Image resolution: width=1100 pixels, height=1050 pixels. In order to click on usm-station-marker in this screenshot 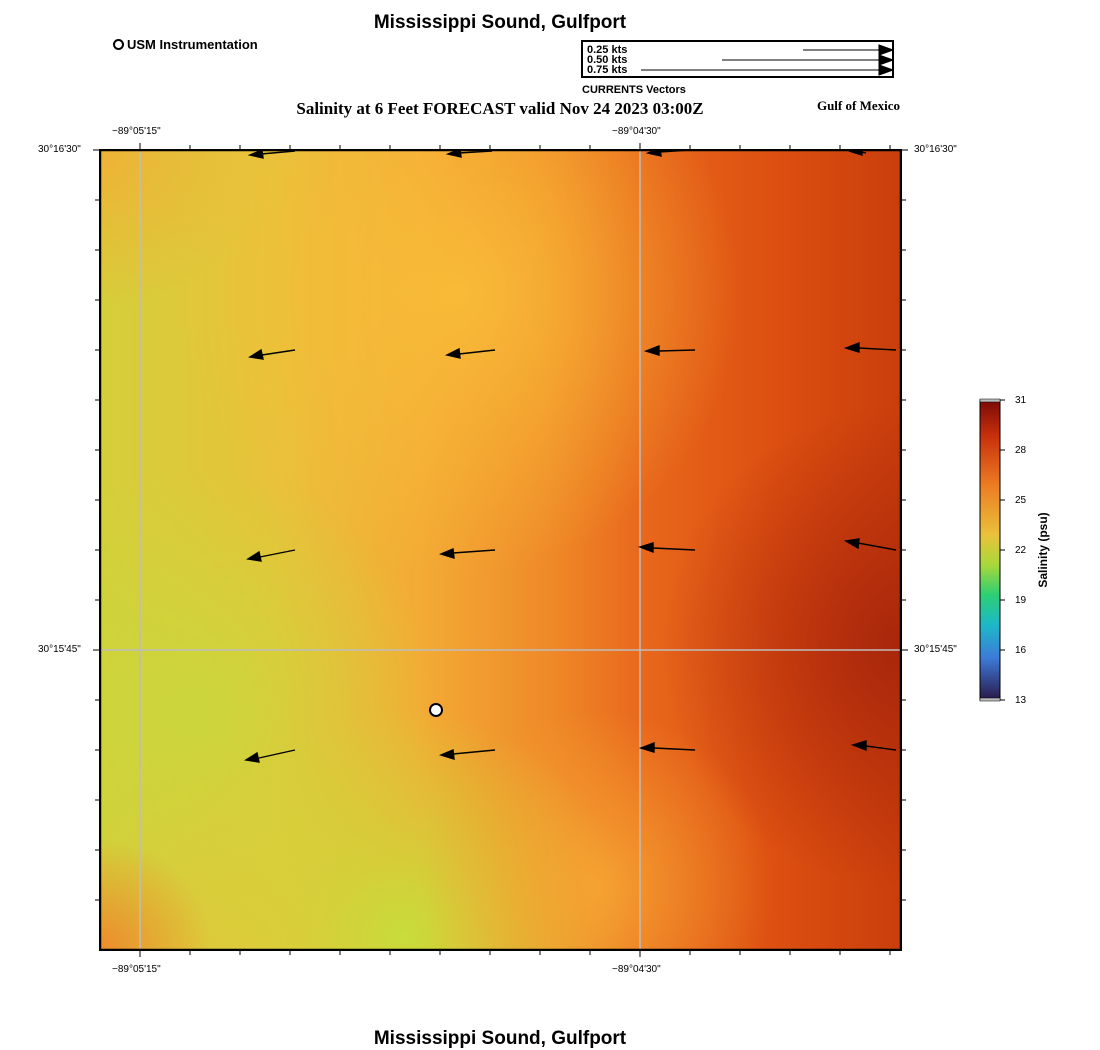, I will do `click(436, 710)`.